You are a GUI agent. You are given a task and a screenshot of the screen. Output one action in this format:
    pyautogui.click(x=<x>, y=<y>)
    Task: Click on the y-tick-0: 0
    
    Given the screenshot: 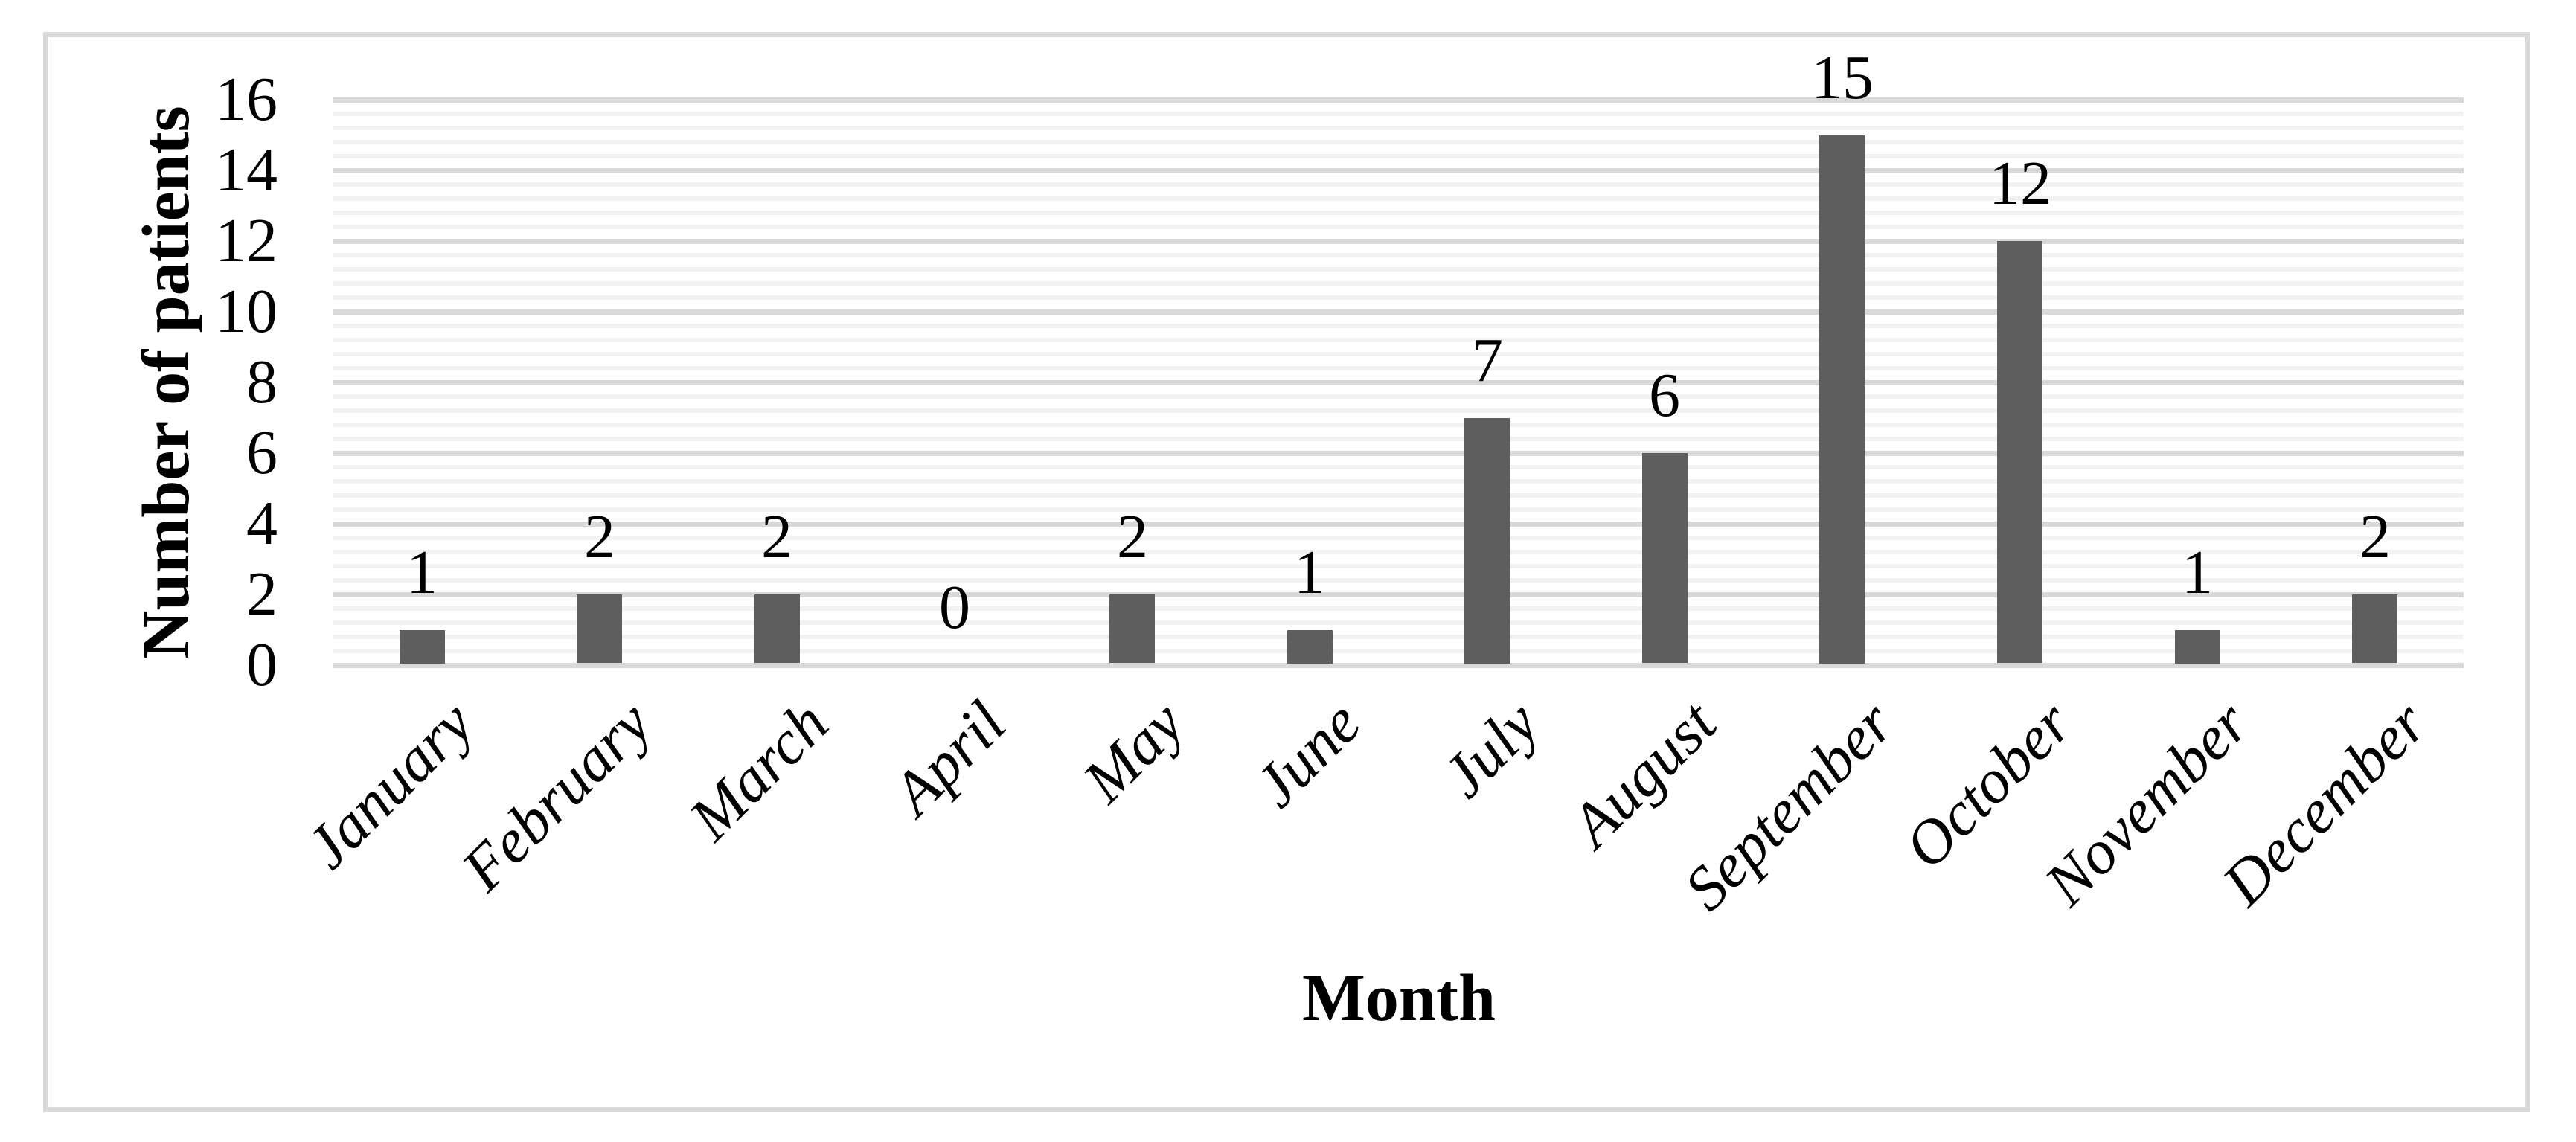 What is the action you would take?
    pyautogui.click(x=262, y=664)
    